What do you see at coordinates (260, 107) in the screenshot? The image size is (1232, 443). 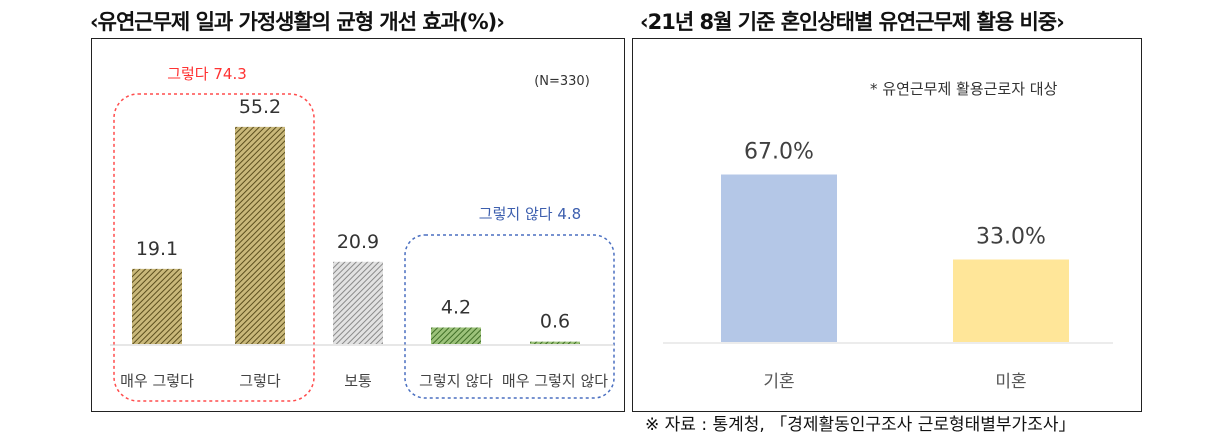 I see `value-label-2: 55.2` at bounding box center [260, 107].